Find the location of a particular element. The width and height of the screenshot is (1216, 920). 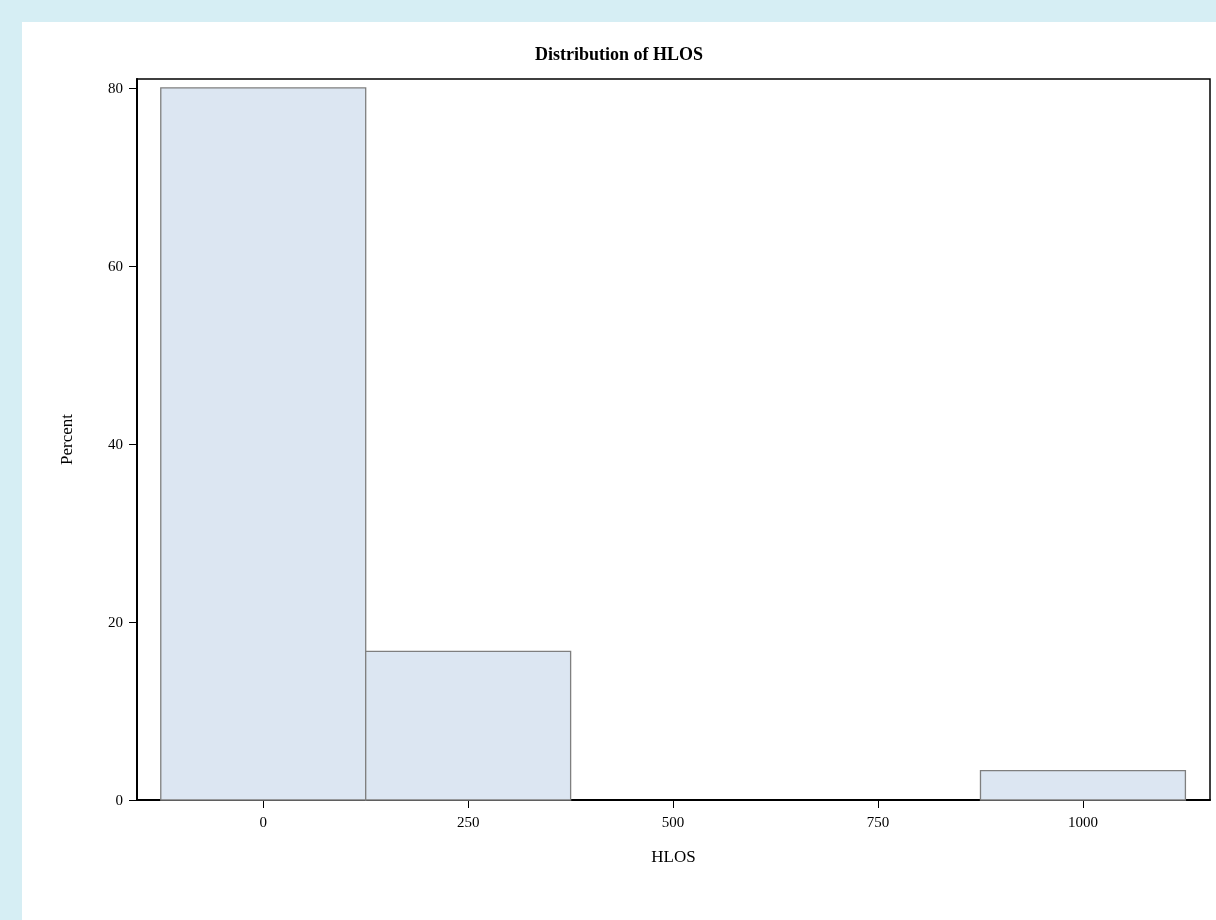

x-axis-title: HLOS is located at coordinates (673, 856).